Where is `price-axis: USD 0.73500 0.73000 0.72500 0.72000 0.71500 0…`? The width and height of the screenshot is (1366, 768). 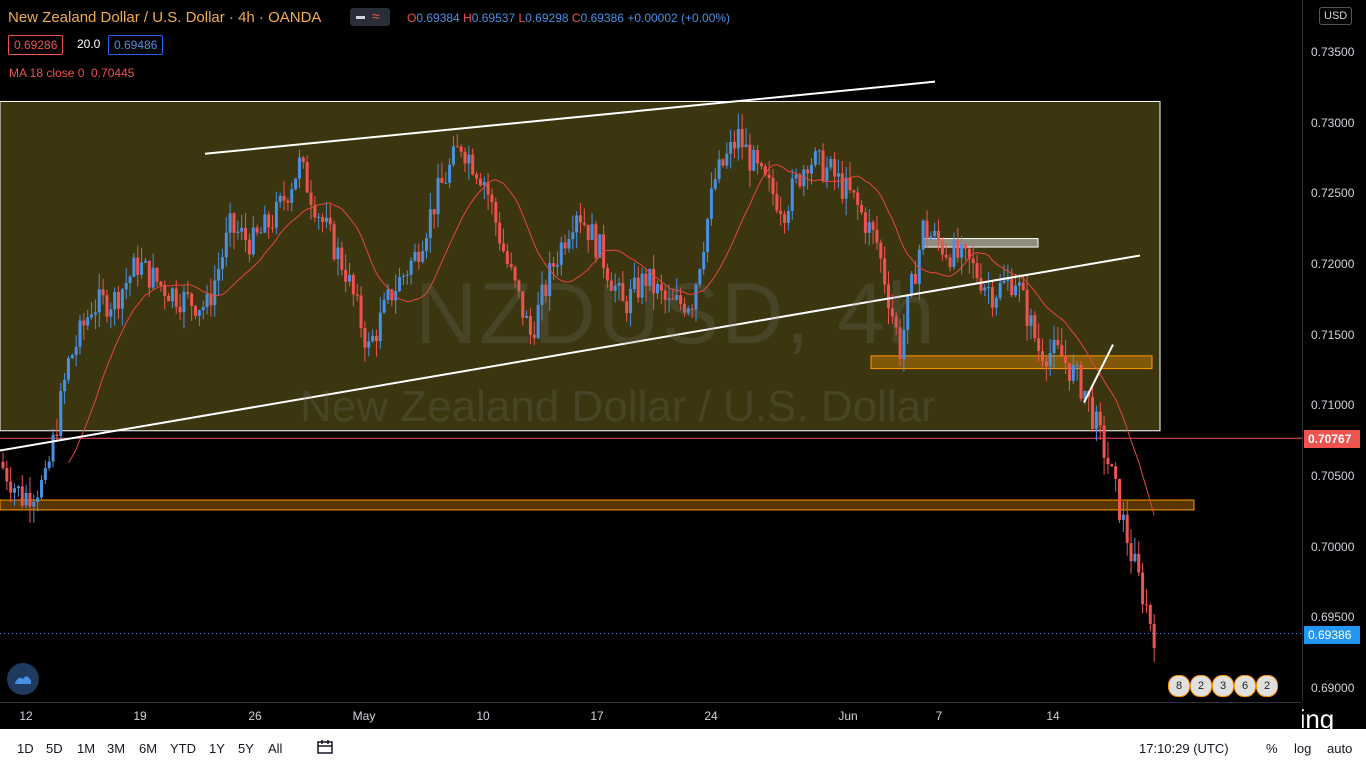 price-axis: USD 0.73500 0.73000 0.72500 0.72000 0.71500 0… is located at coordinates (1334, 351).